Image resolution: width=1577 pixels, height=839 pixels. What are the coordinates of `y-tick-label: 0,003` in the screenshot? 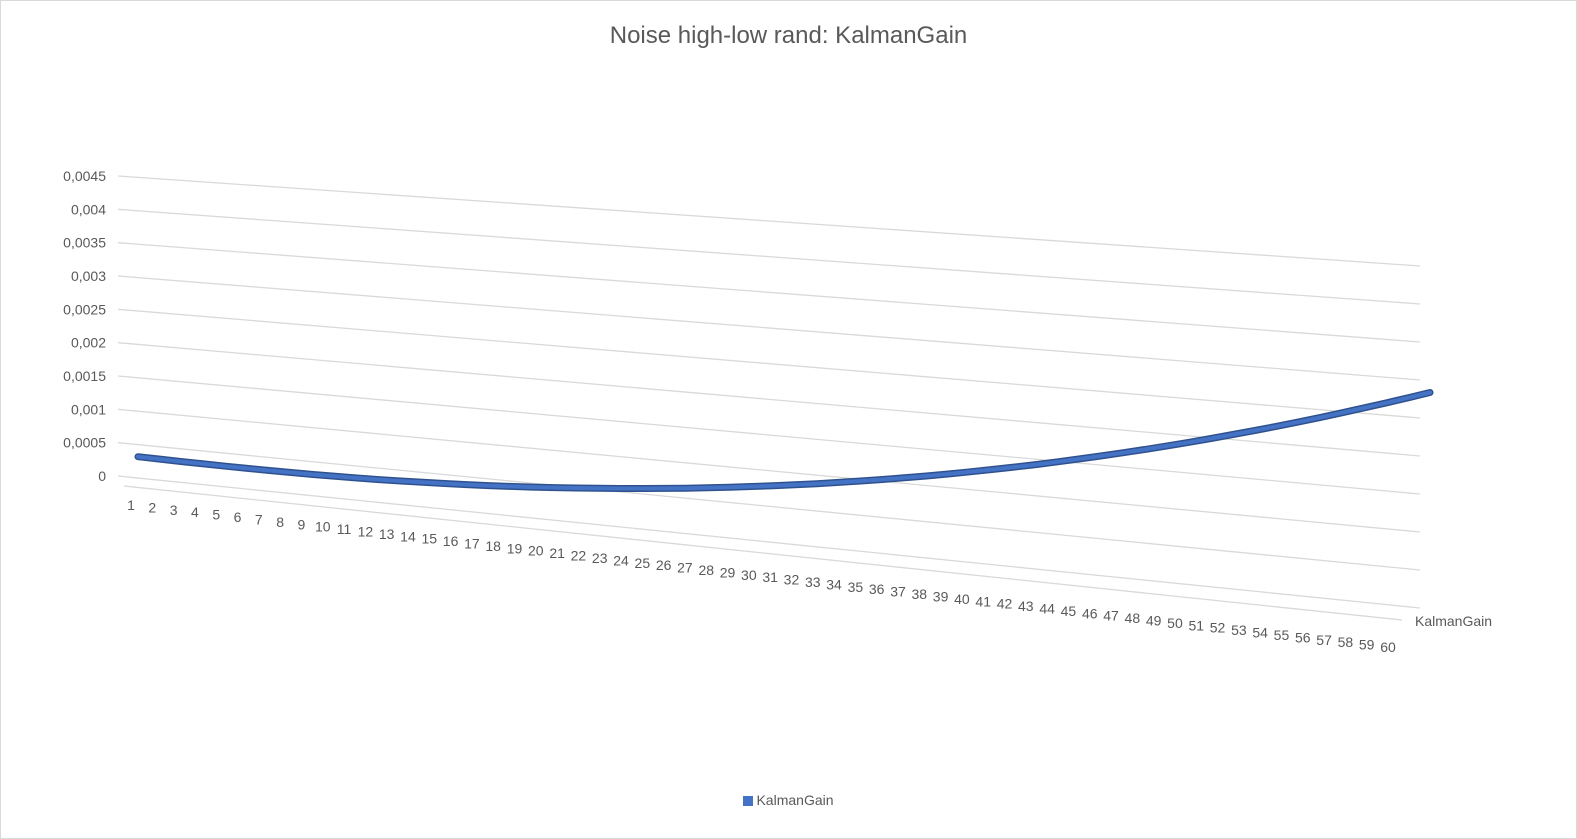 It's located at (88, 276).